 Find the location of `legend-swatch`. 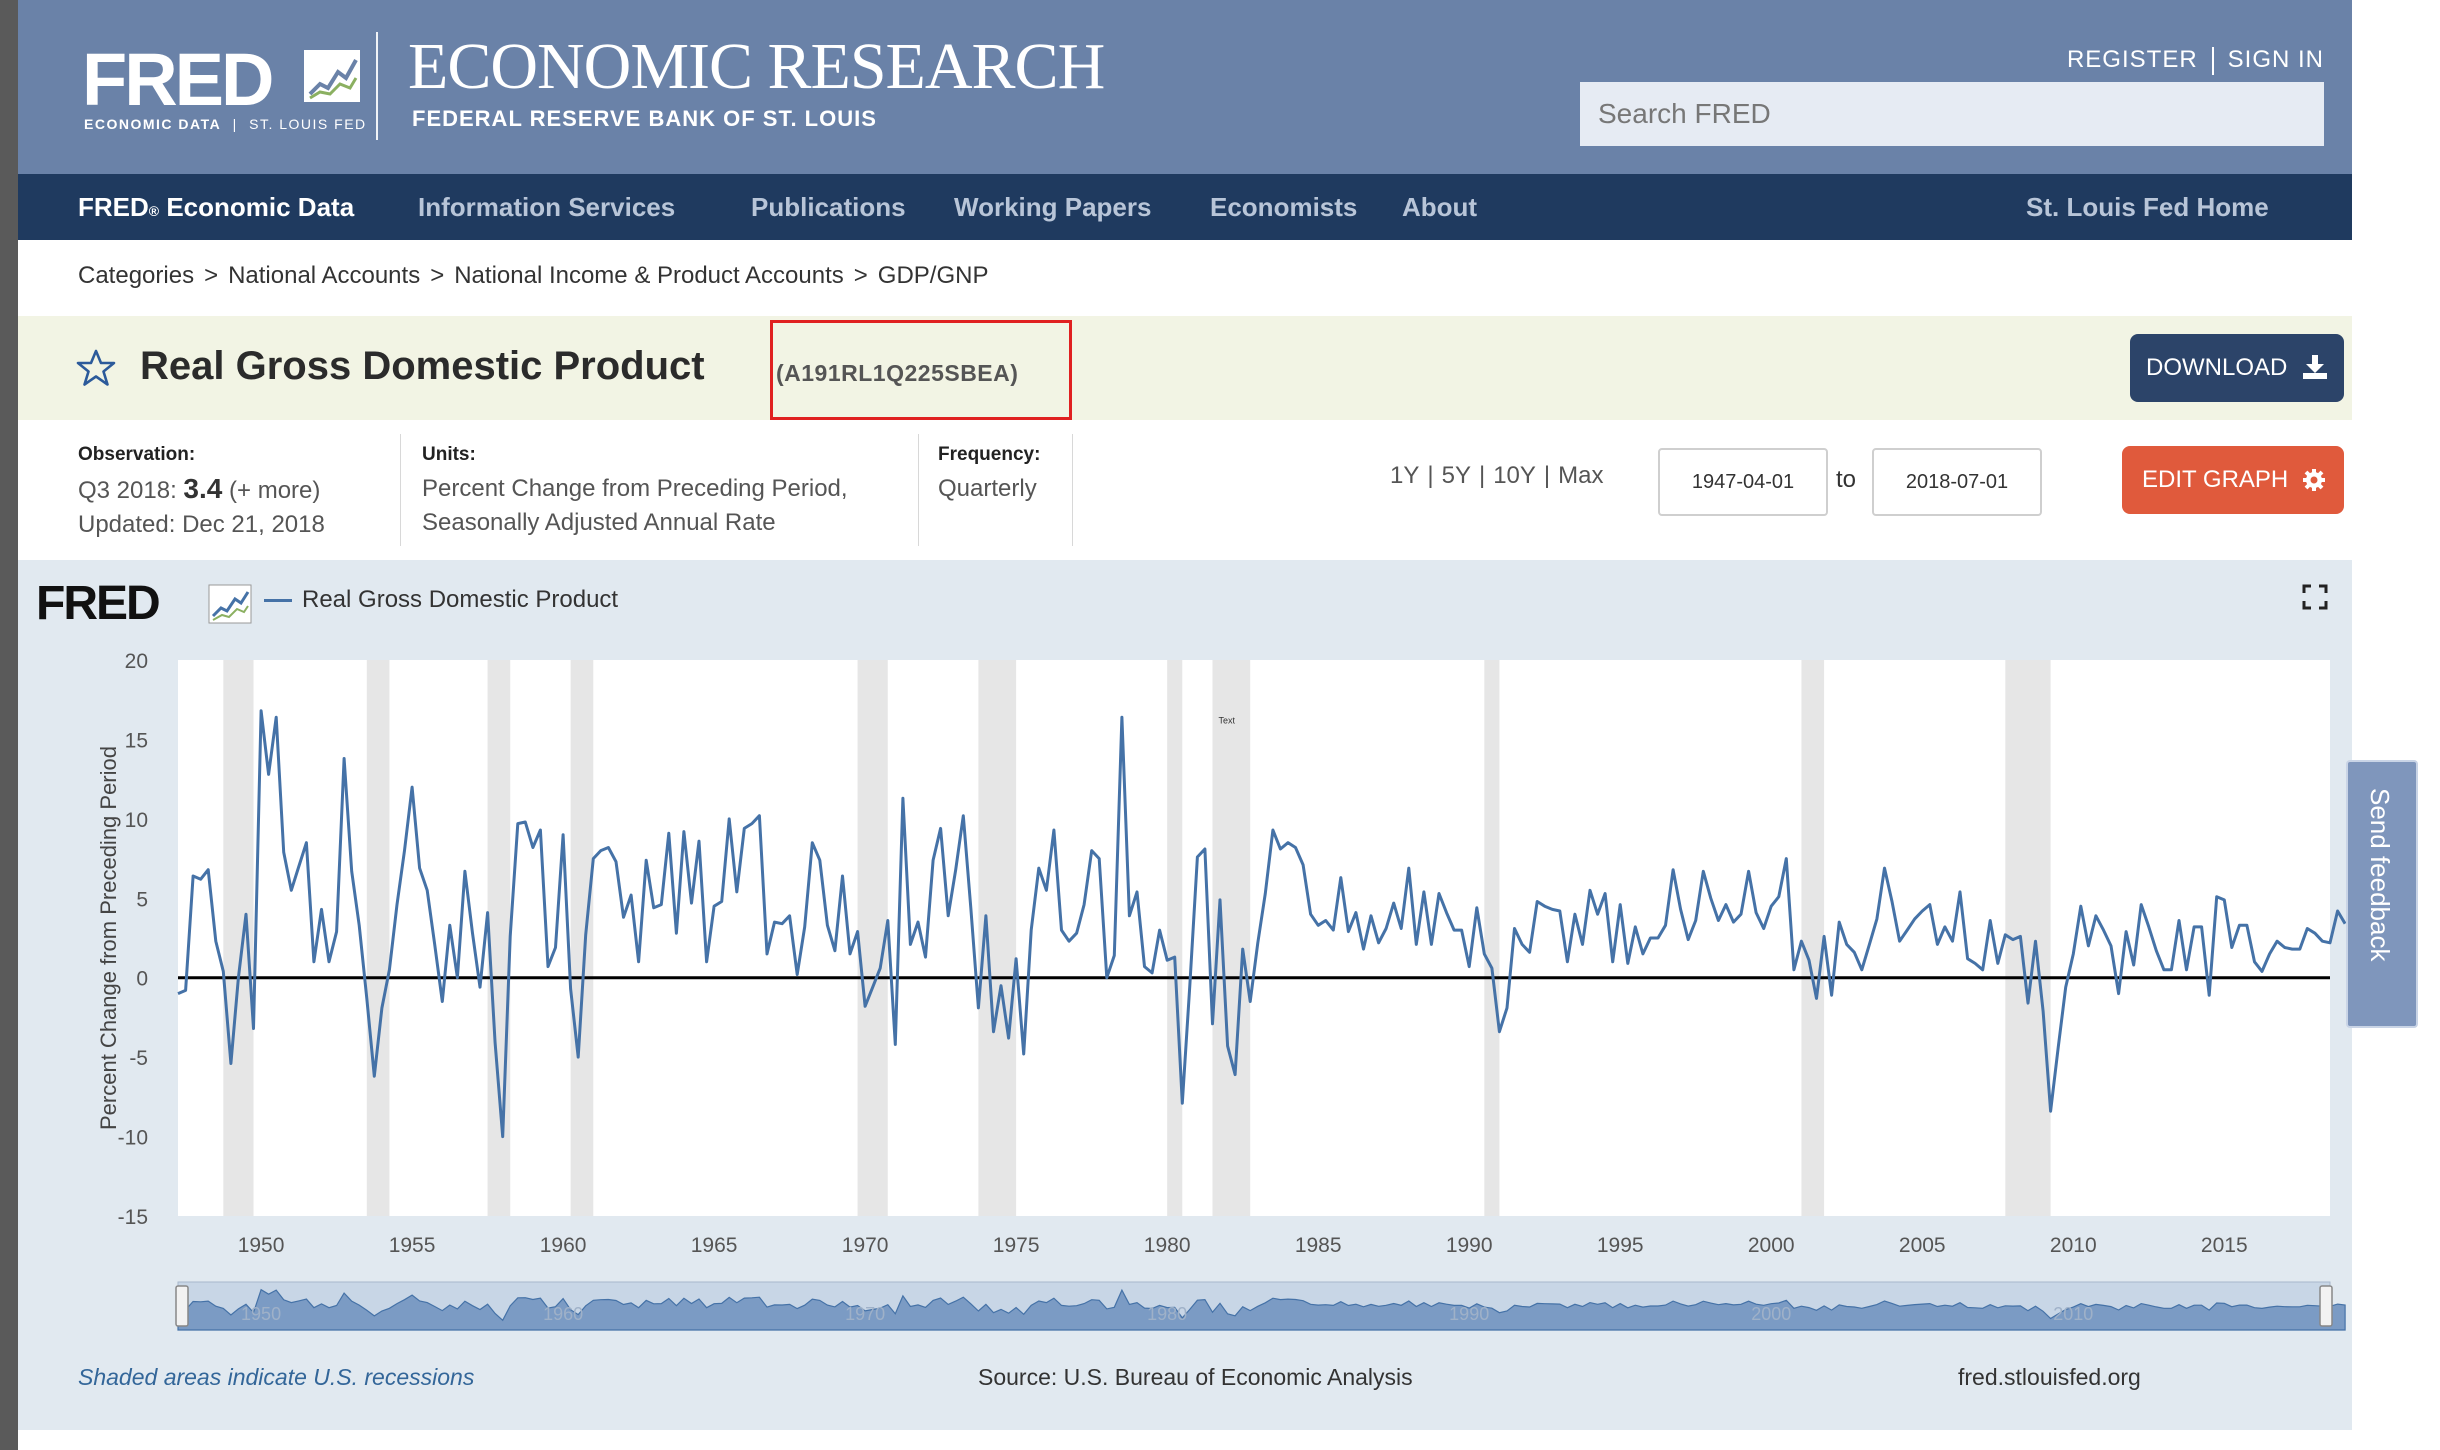

legend-swatch is located at coordinates (278, 601).